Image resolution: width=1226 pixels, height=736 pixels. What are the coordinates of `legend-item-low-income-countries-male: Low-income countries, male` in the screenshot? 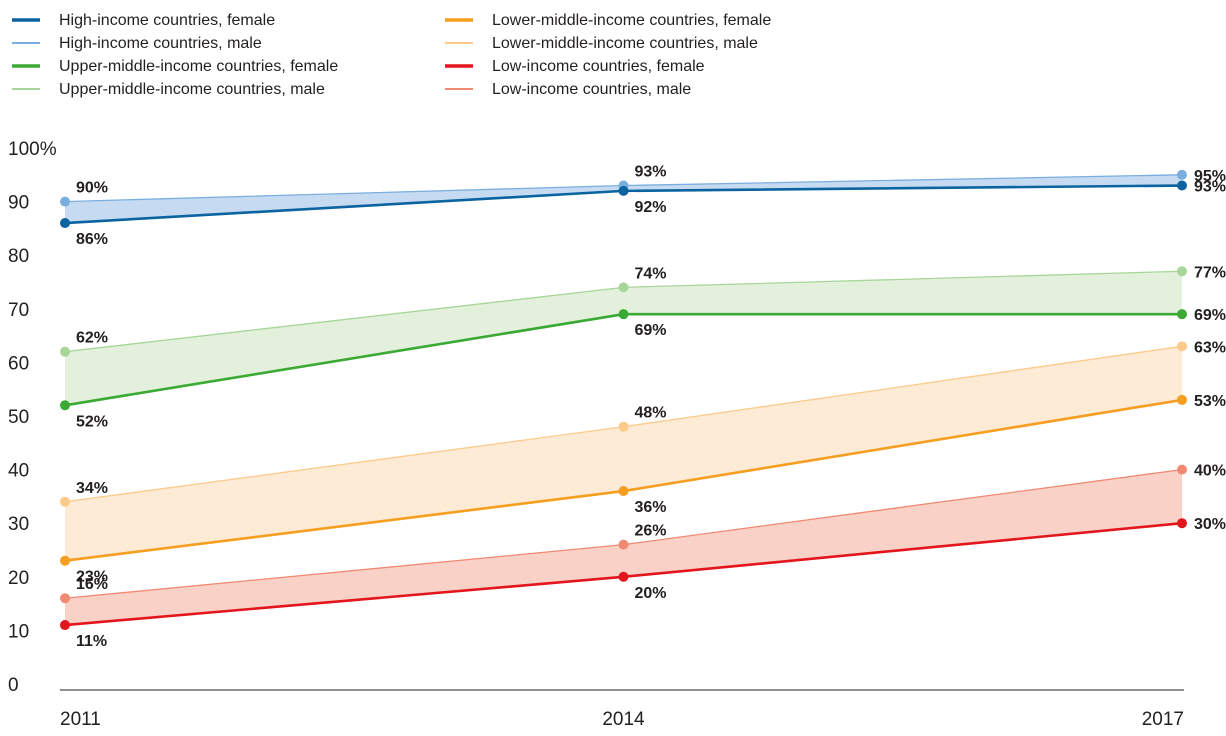 It's located at (568, 89).